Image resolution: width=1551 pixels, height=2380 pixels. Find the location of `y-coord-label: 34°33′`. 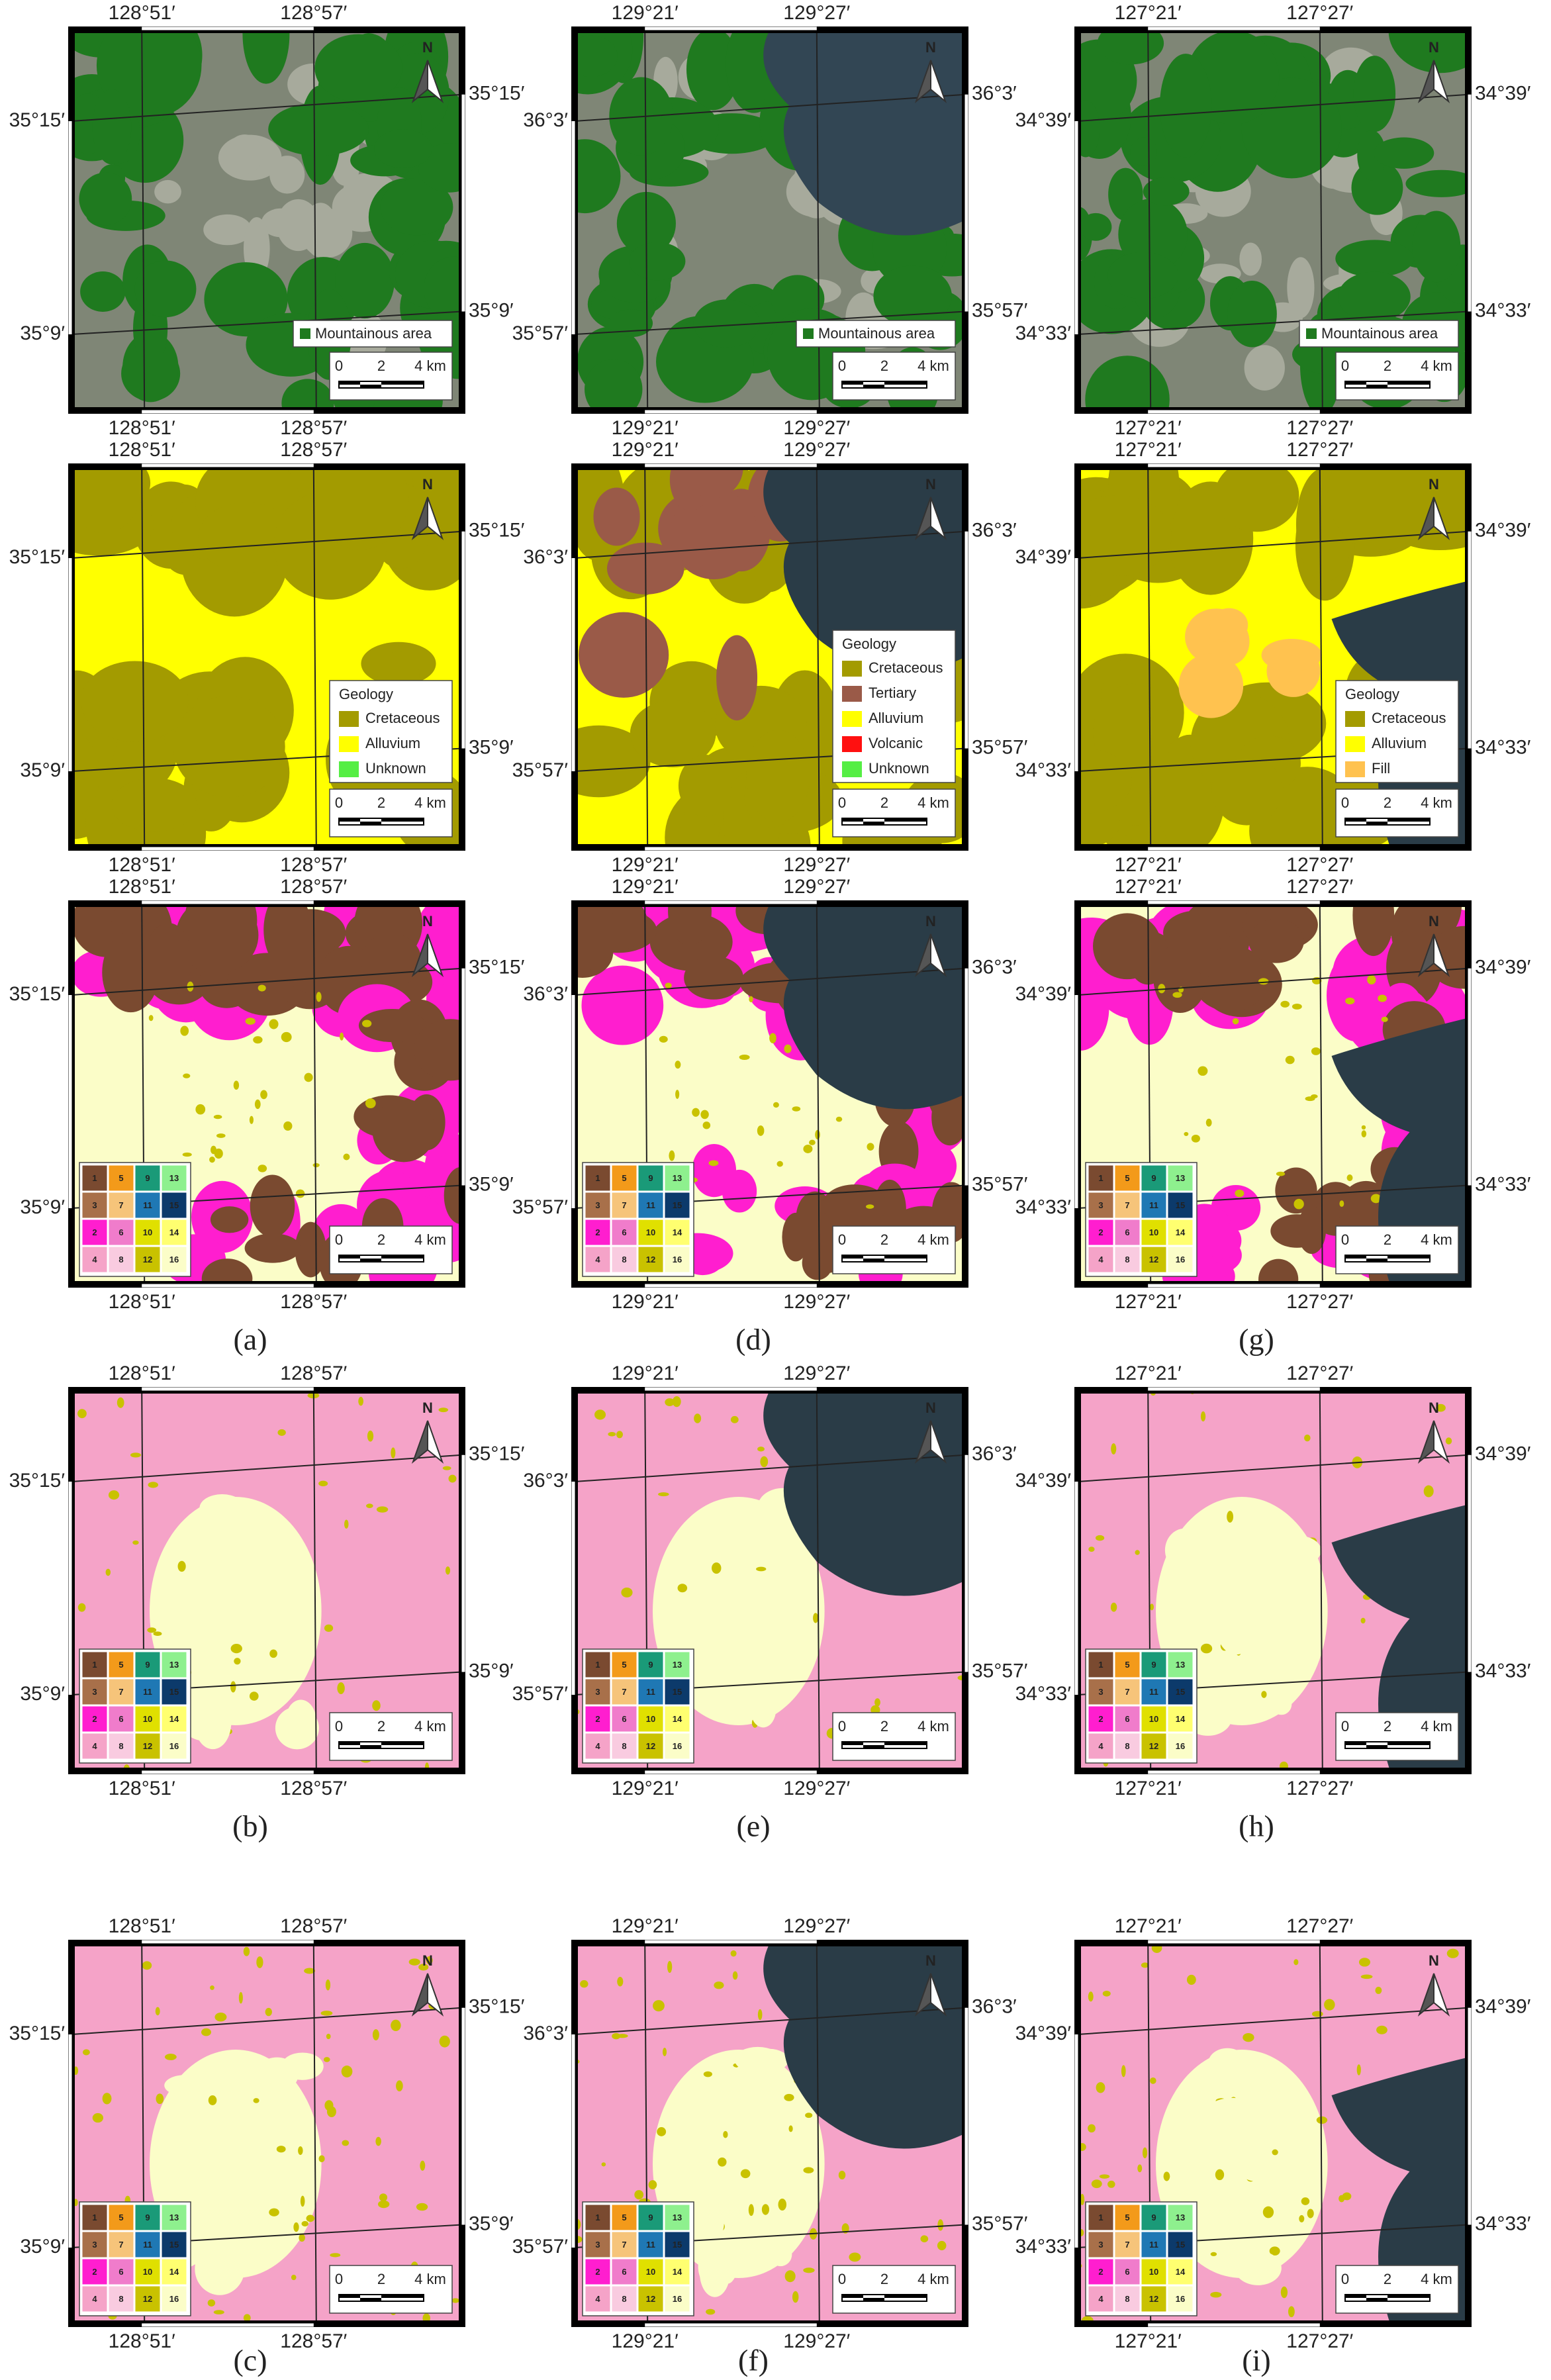

y-coord-label: 34°33′ is located at coordinates (1043, 1694).